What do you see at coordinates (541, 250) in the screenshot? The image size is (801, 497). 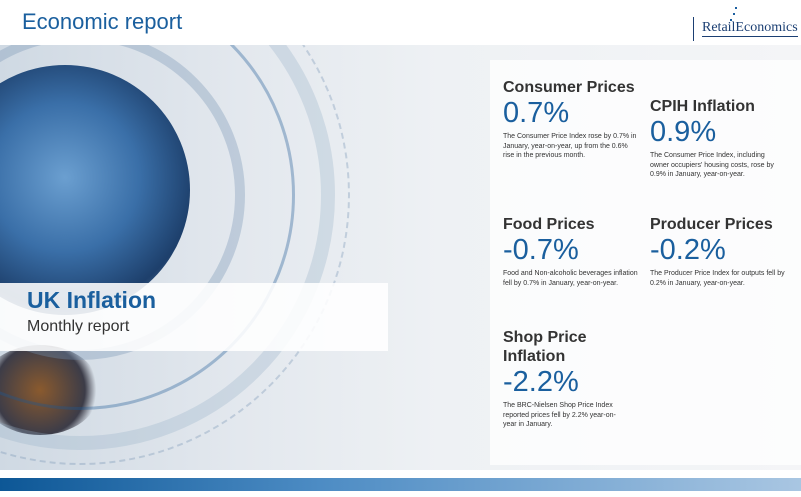 I see `stat-value: -0.7%` at bounding box center [541, 250].